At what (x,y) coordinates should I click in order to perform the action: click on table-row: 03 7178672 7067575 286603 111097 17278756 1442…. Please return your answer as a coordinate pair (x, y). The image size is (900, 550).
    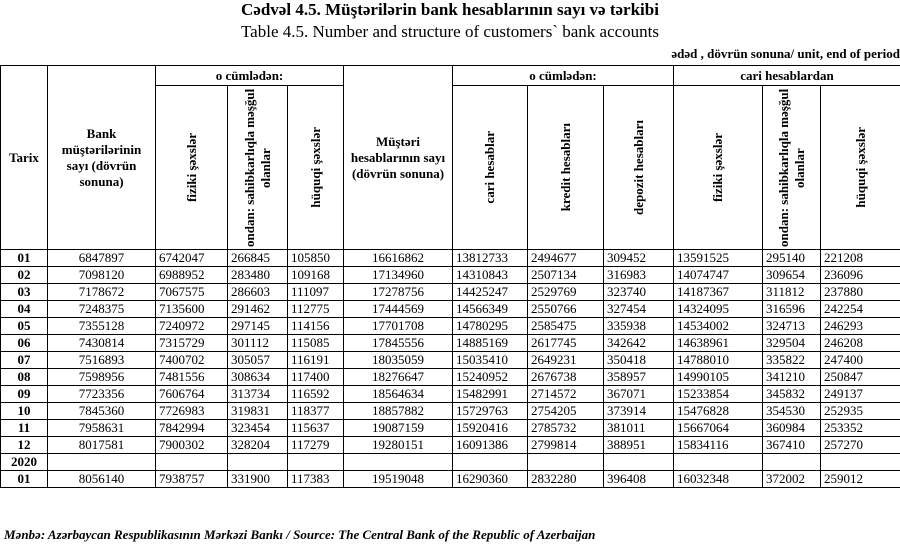
    Looking at the image, I should click on (450, 292).